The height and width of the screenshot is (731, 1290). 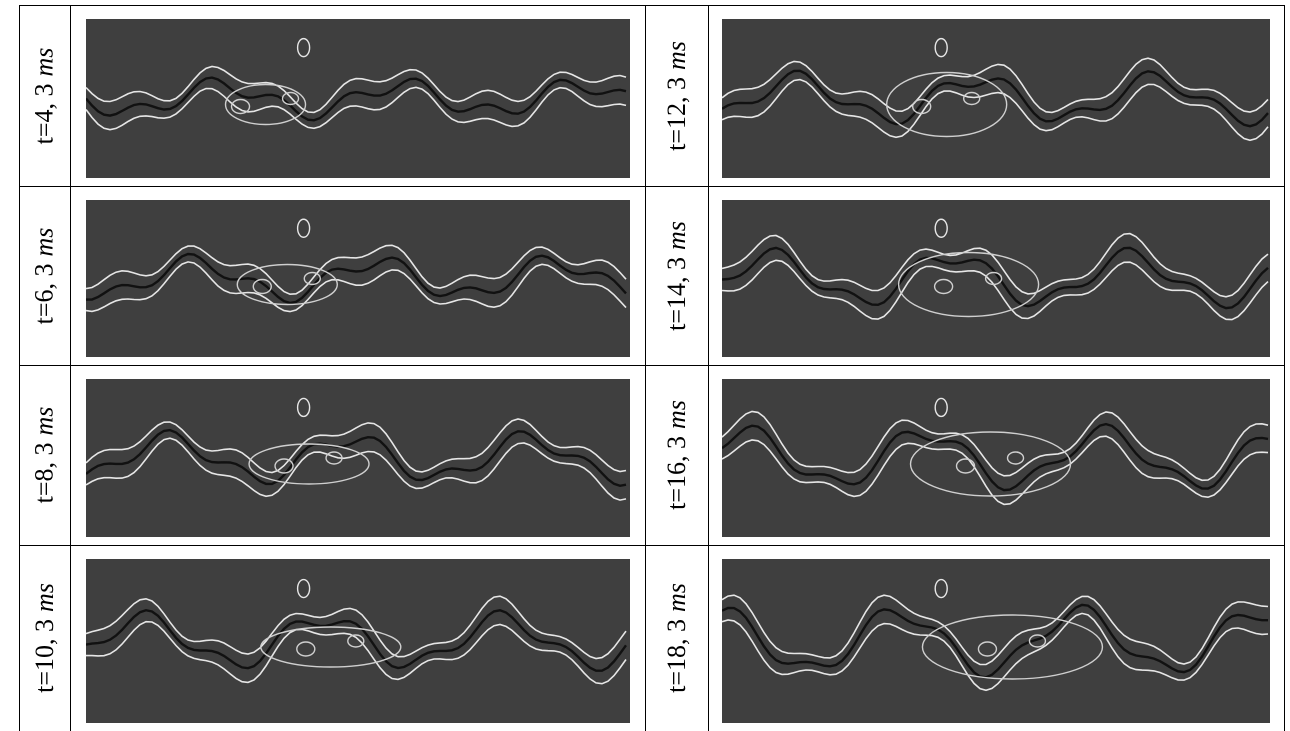 I want to click on time-label-cell: t=14, 3 ms, so click(x=676, y=275).